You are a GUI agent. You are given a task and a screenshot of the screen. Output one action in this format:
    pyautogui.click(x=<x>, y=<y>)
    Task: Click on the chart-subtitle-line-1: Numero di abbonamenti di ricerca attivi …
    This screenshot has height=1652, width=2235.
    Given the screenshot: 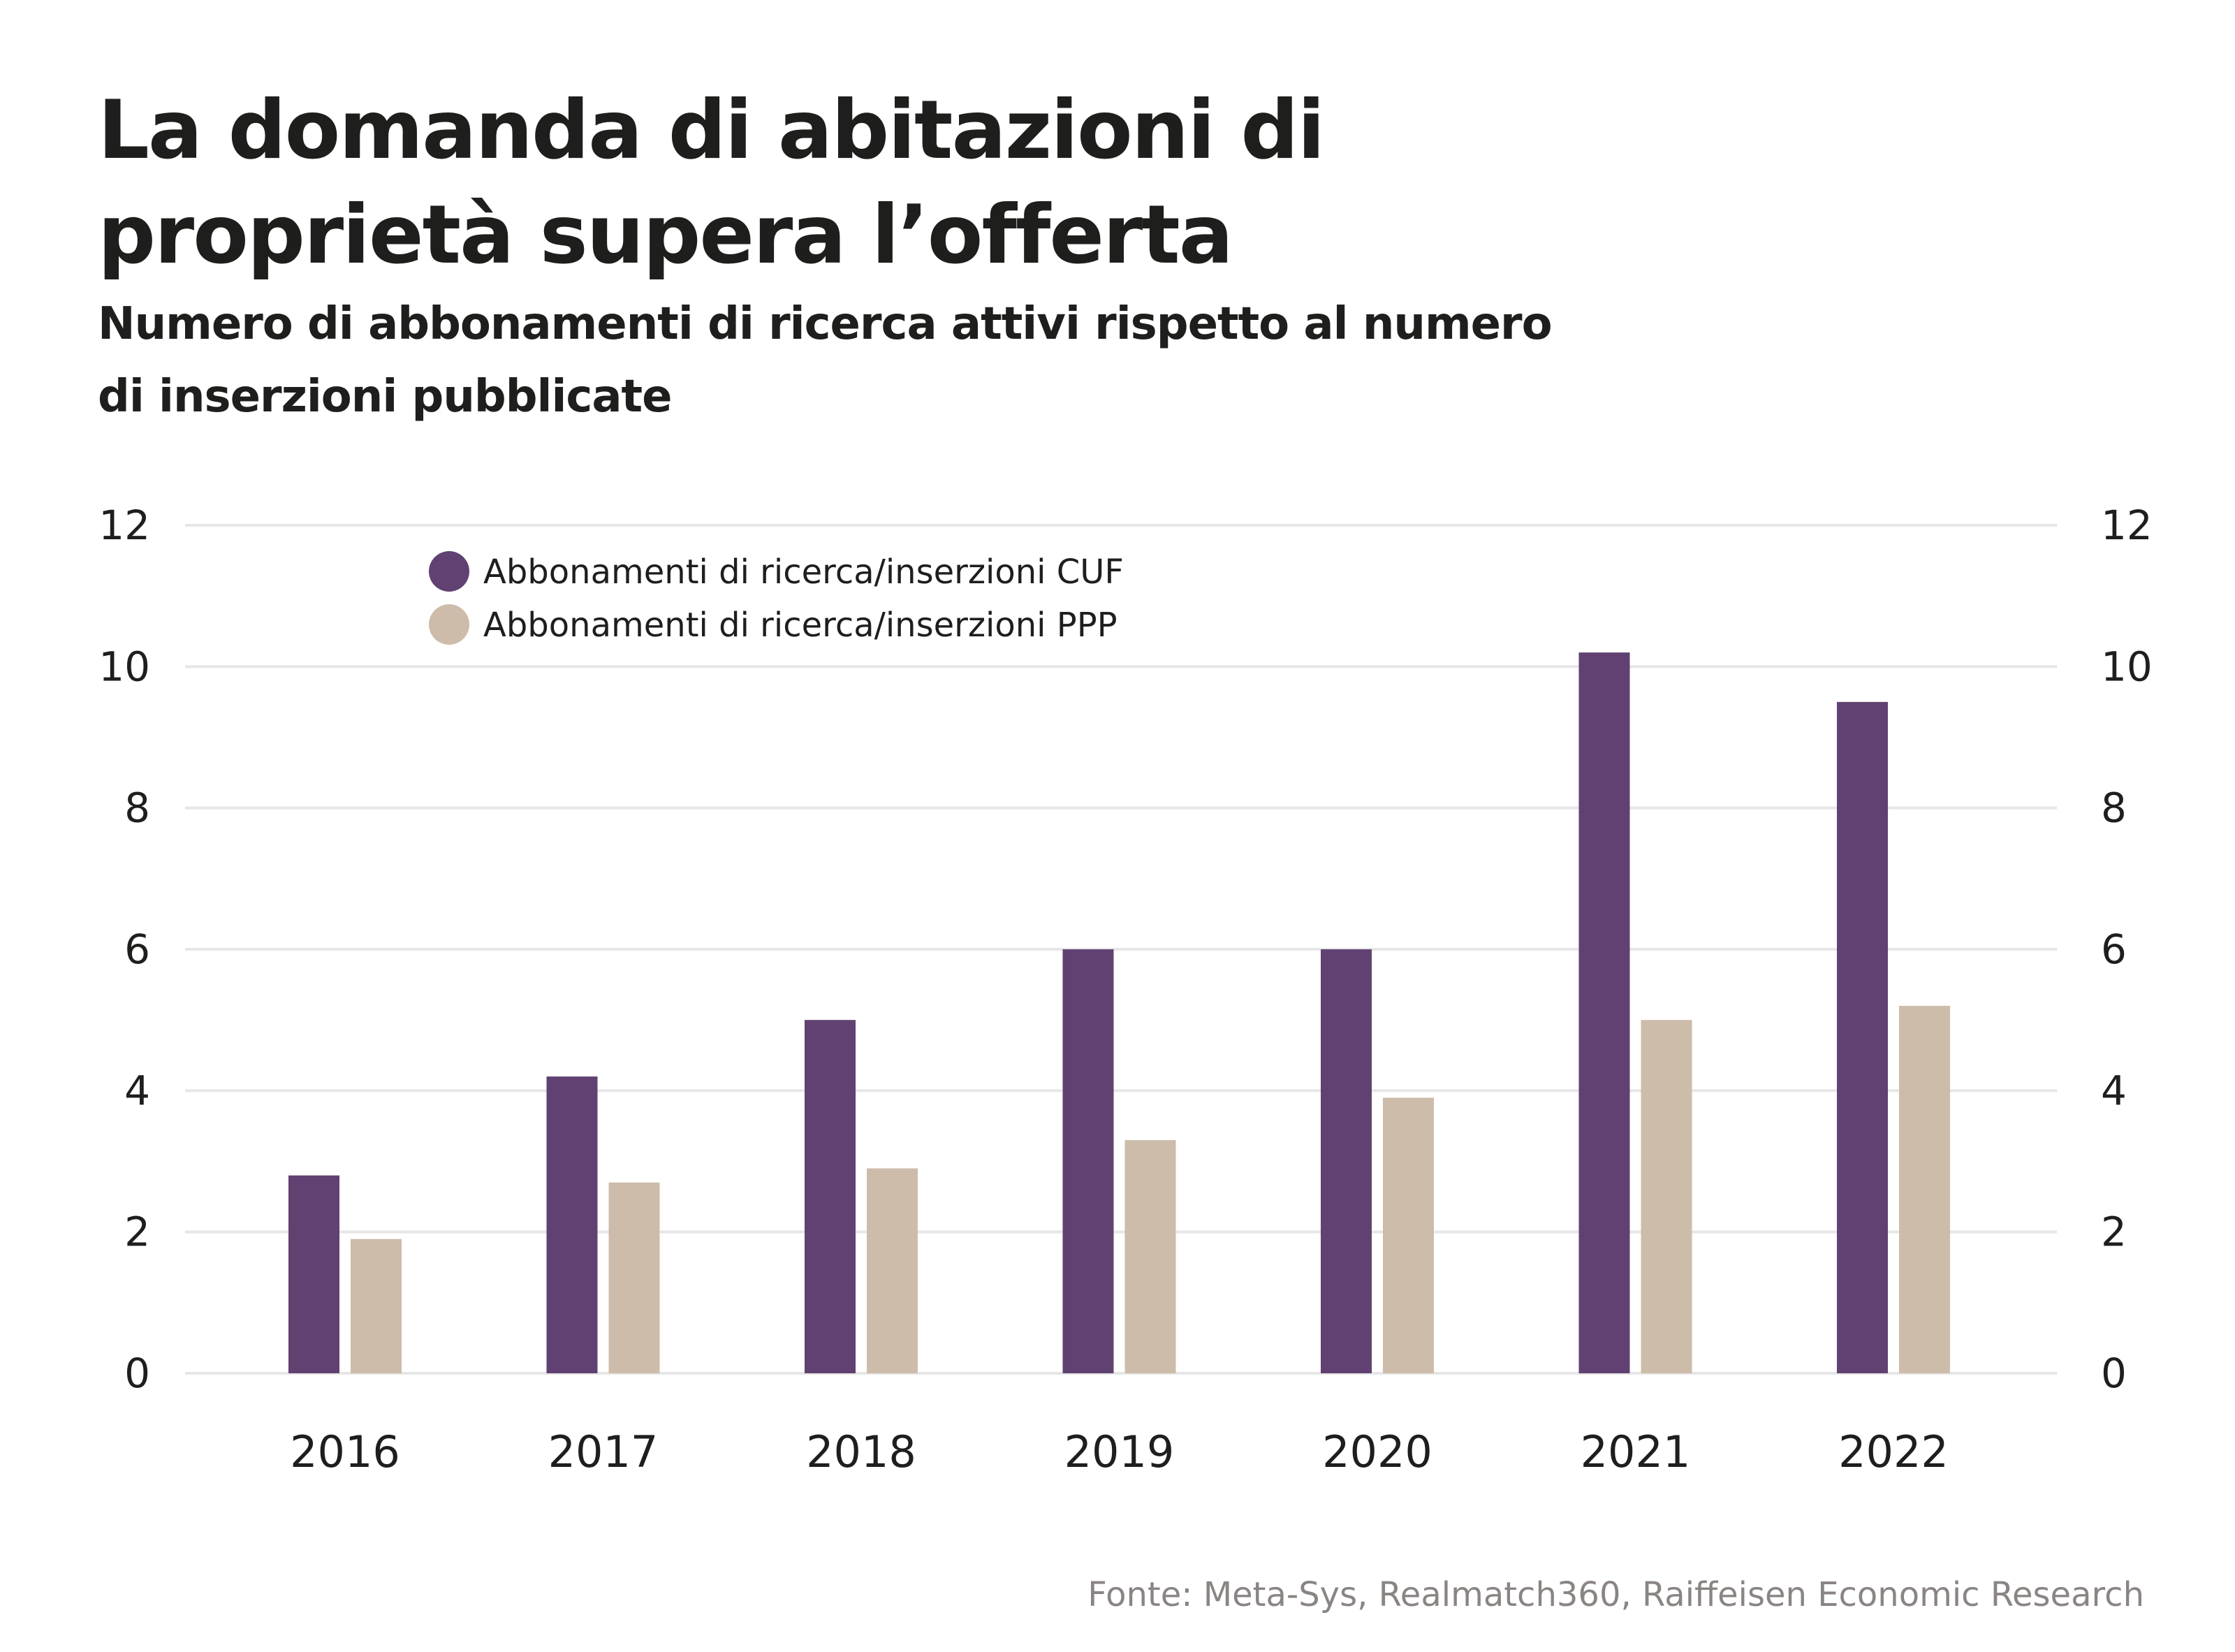 What is the action you would take?
    pyautogui.click(x=826, y=324)
    